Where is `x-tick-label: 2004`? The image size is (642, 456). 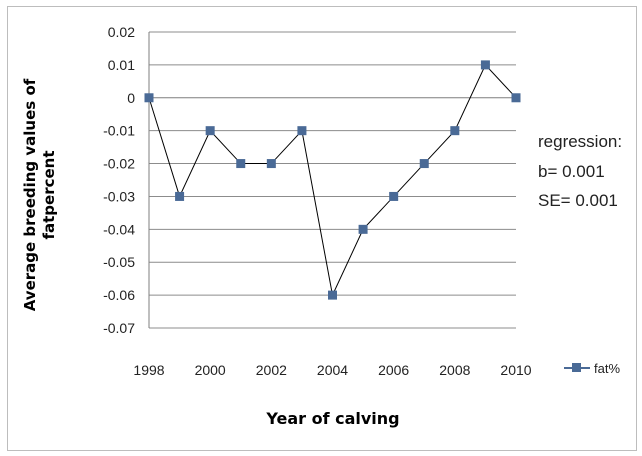
x-tick-label: 2004 is located at coordinates (332, 370).